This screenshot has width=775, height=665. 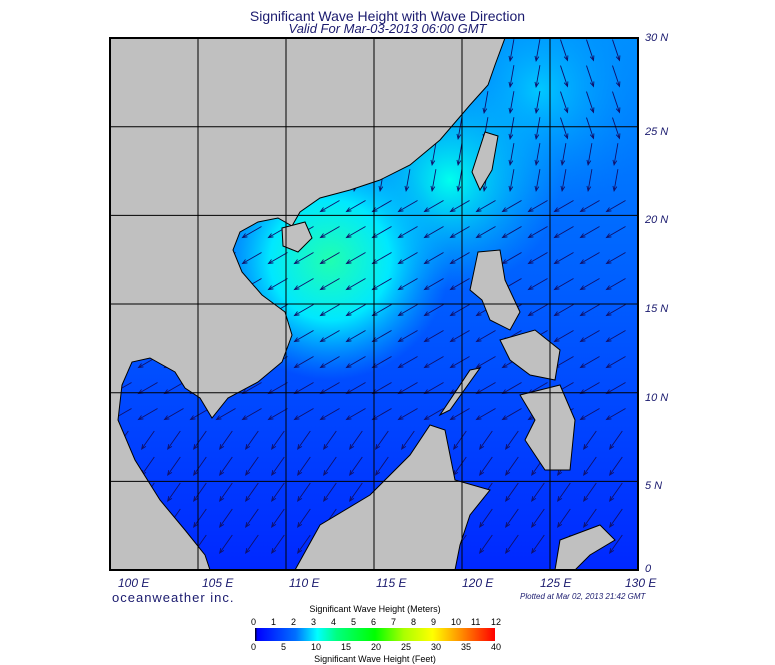 What do you see at coordinates (374, 622) in the screenshot?
I see `legend-tick: 6` at bounding box center [374, 622].